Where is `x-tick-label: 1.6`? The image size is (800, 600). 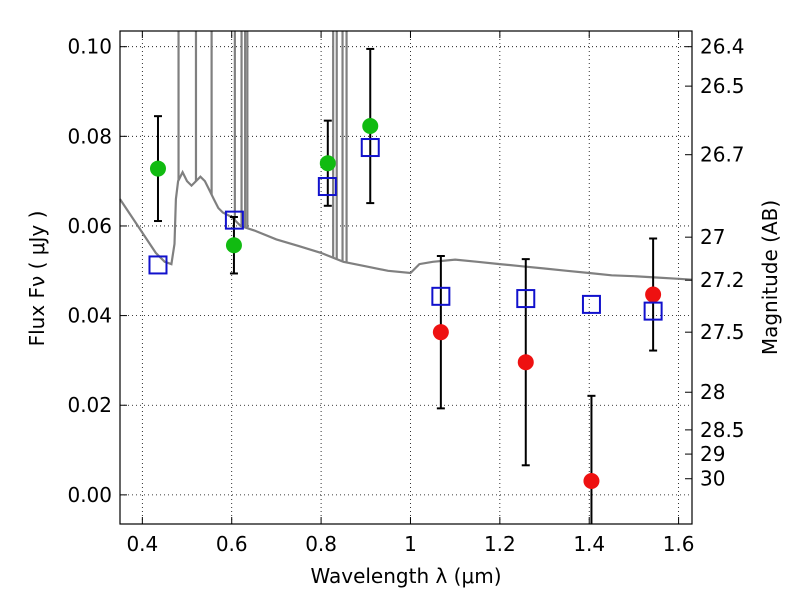 x-tick-label: 1.6 is located at coordinates (679, 544).